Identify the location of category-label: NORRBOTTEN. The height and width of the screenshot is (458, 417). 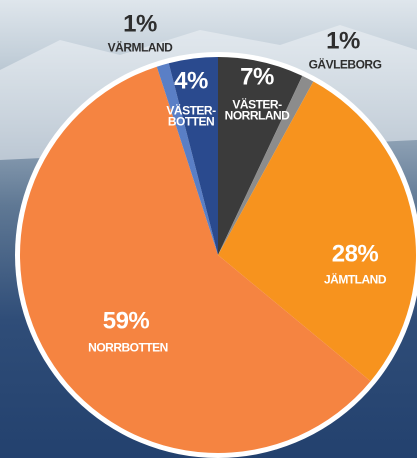
(128, 347).